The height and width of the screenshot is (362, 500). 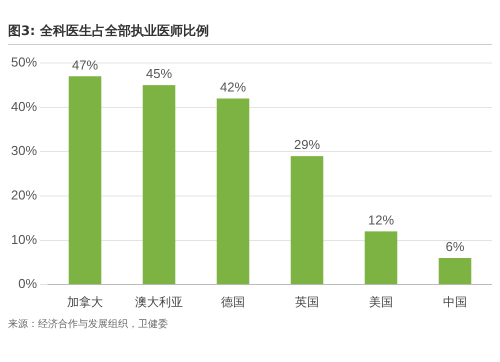 What do you see at coordinates (24, 150) in the screenshot?
I see `y-tick-label: 30%` at bounding box center [24, 150].